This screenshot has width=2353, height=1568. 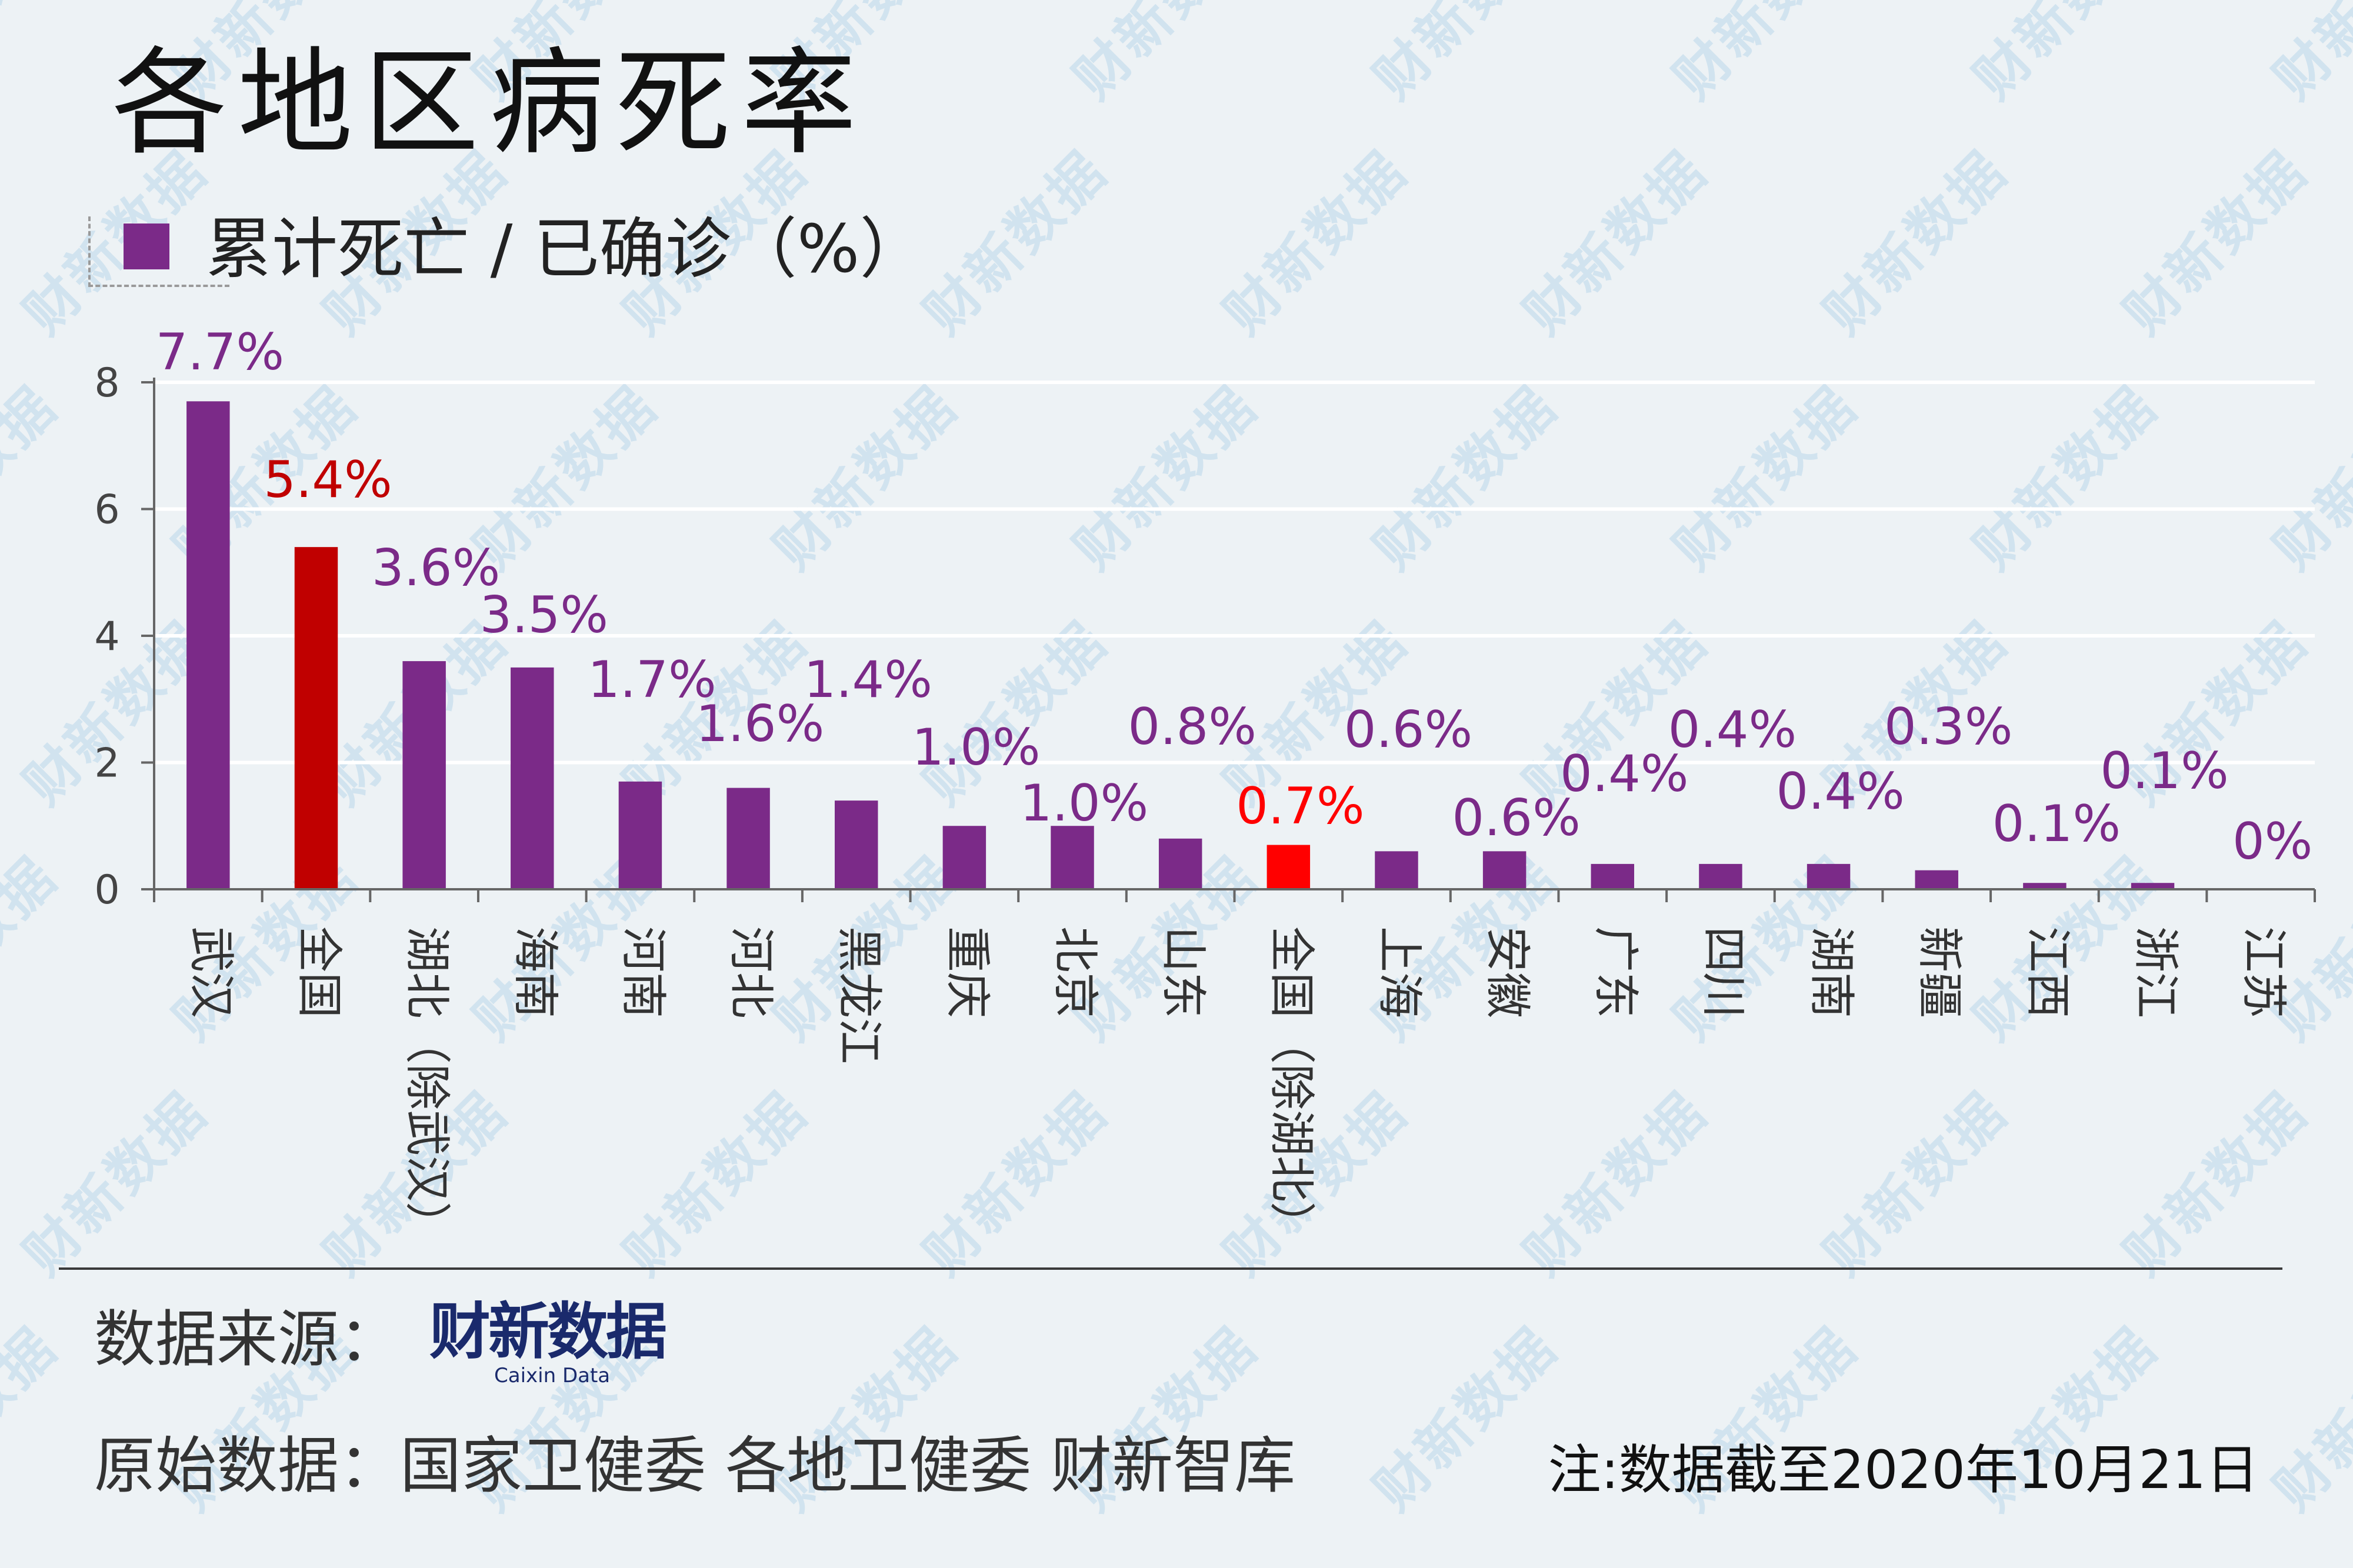 I want to click on category-label: 全国, so click(x=318, y=972).